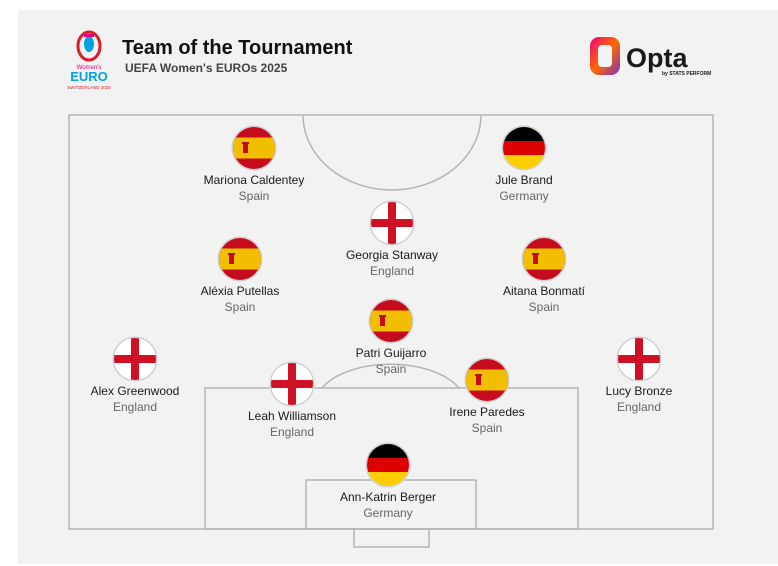 Image resolution: width=778 pixels, height=566 pixels. I want to click on player-card: Irene Paredes Spain, so click(487, 397).